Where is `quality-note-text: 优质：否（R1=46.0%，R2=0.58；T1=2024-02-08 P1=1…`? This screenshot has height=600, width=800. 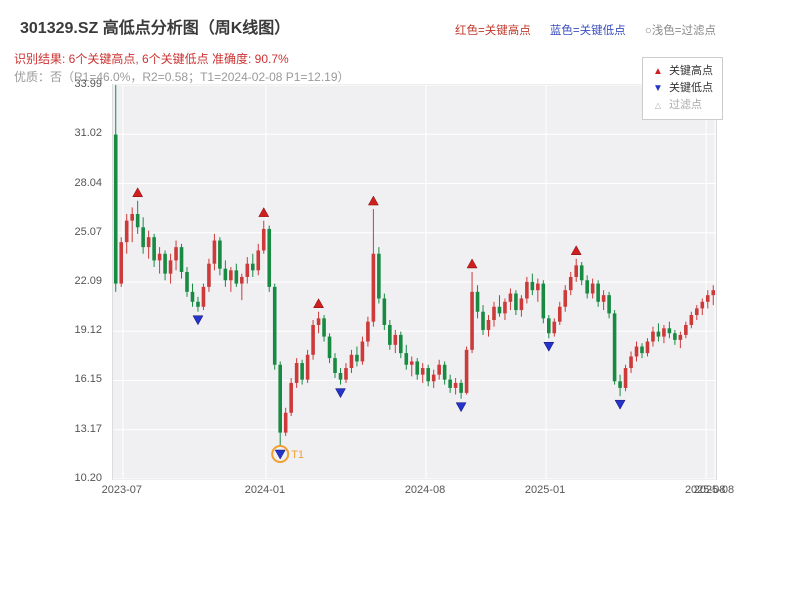
quality-note-text: 优质：否（R1=46.0%，R2=0.58；T1=2024-02-08 P1=1… is located at coordinates (182, 77).